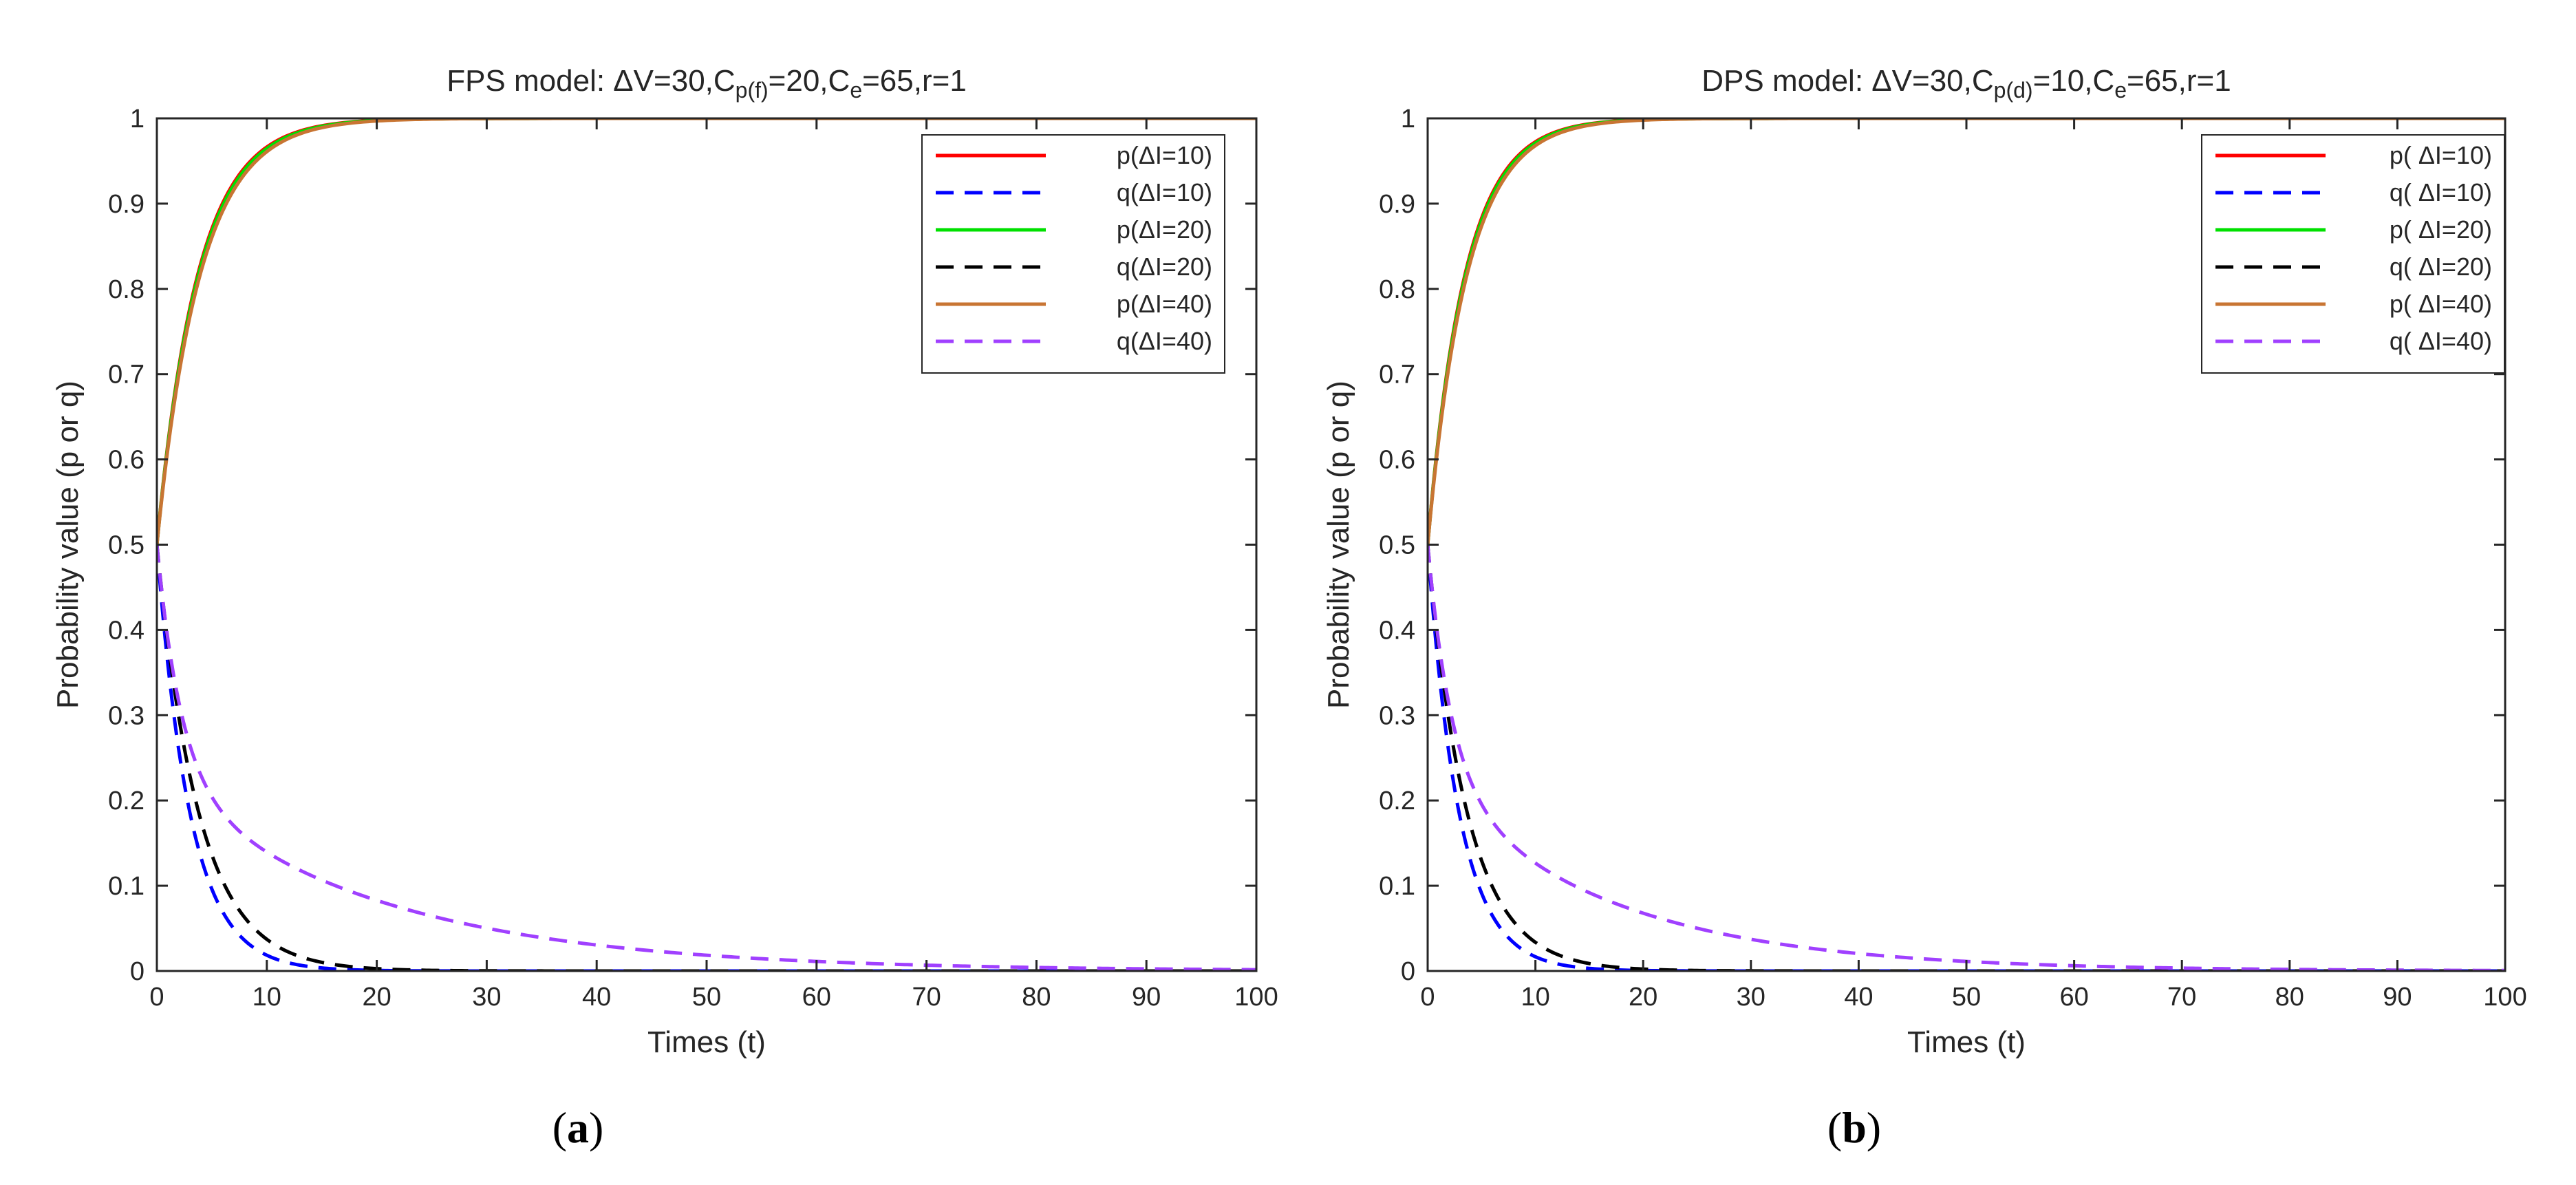 Image resolution: width=2576 pixels, height=1185 pixels. Describe the element at coordinates (1164, 304) in the screenshot. I see `legend-label: p(ΔI=40)` at that location.